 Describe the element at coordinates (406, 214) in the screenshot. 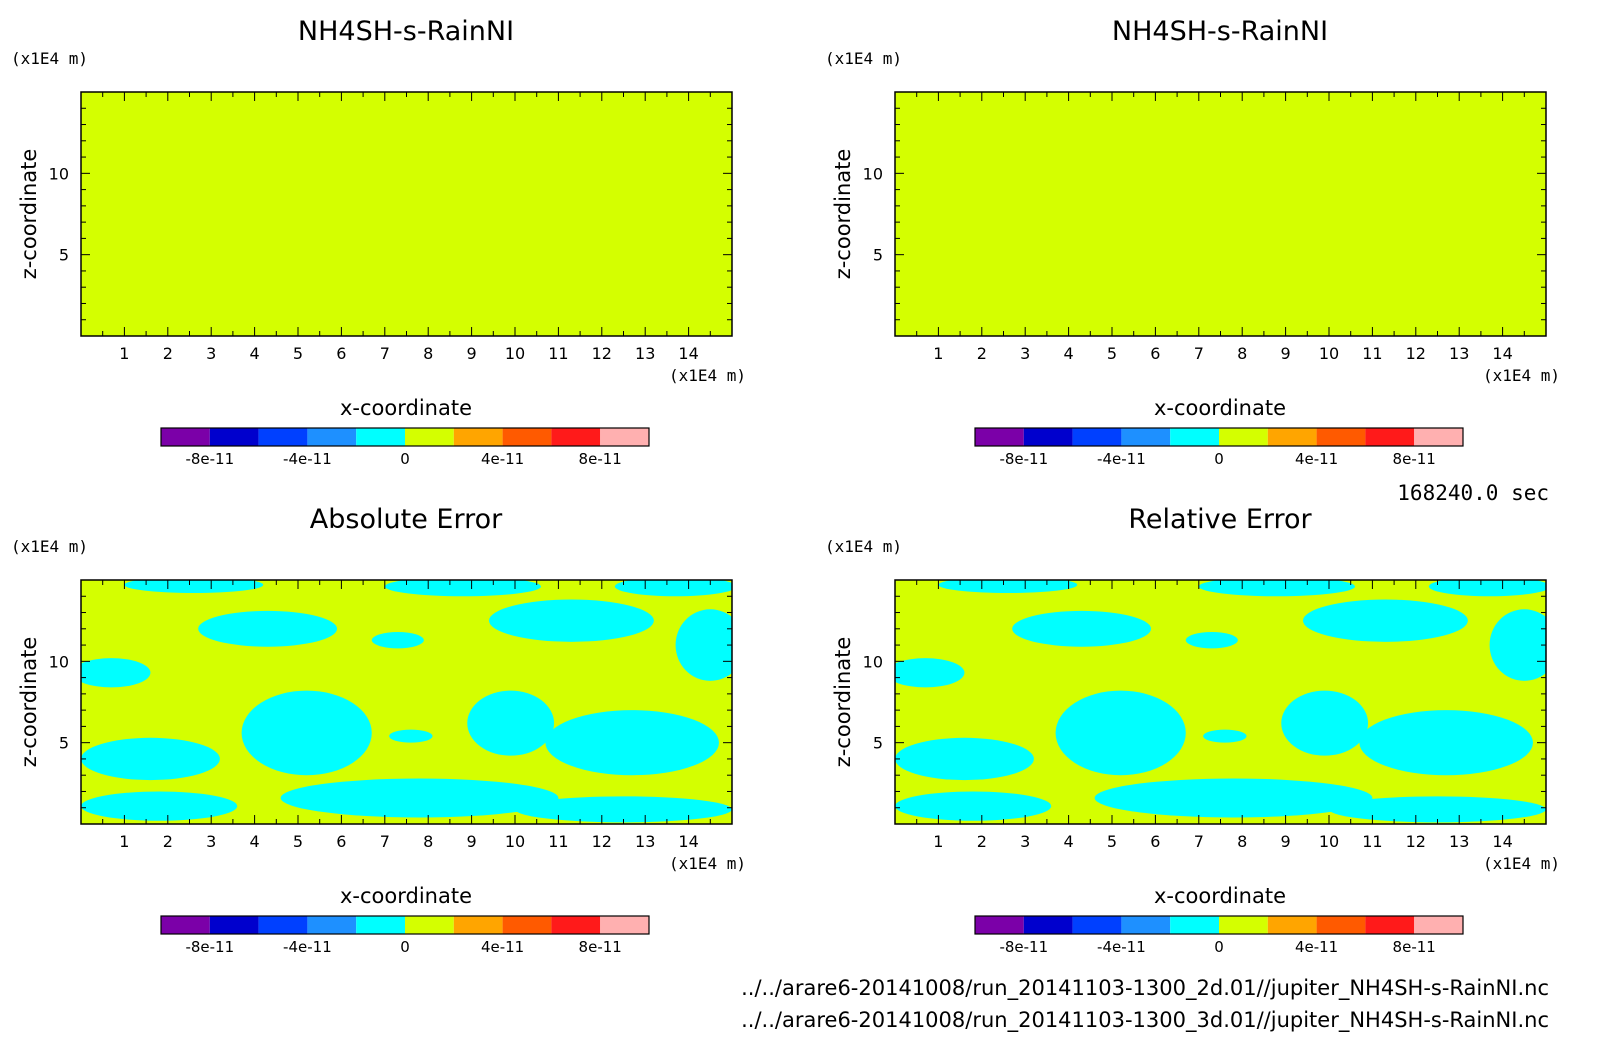

I see `field-background` at that location.